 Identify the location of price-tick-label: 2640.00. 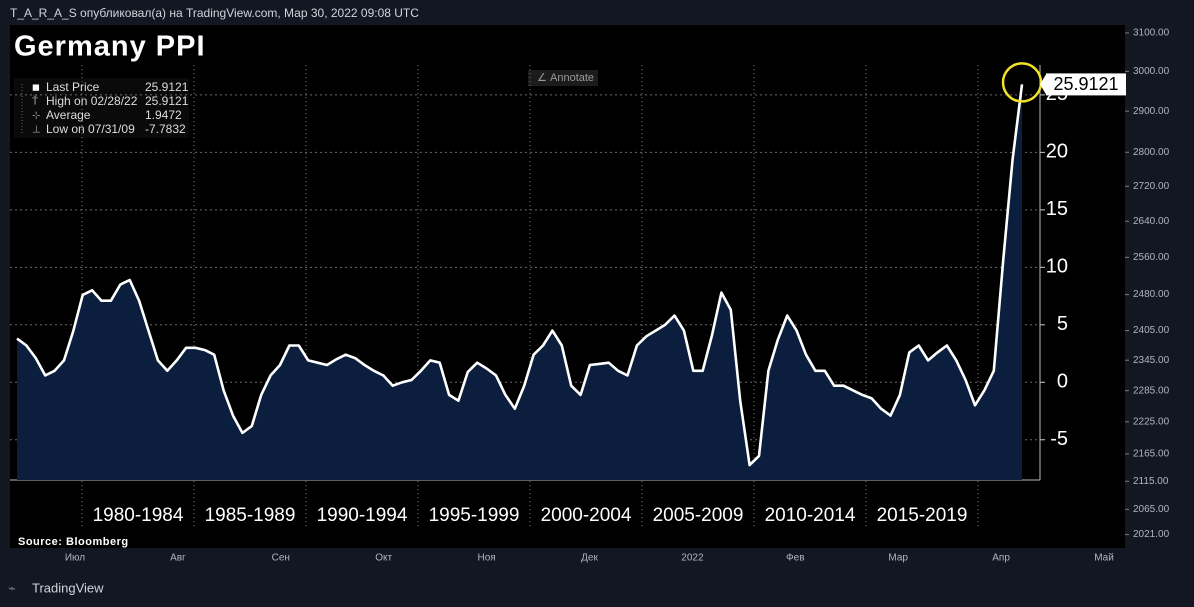
(1151, 221).